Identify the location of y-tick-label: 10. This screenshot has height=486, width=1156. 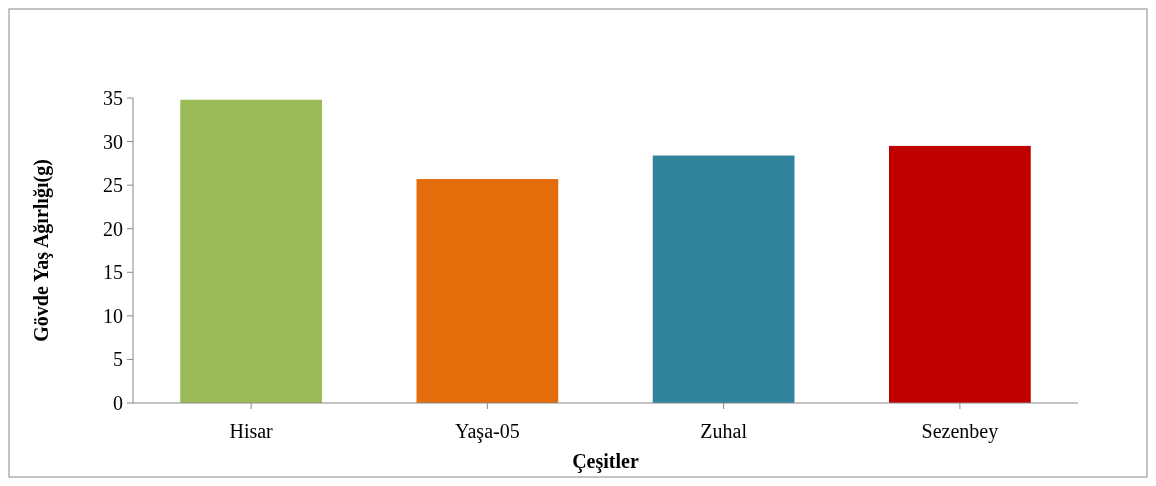
(113, 315).